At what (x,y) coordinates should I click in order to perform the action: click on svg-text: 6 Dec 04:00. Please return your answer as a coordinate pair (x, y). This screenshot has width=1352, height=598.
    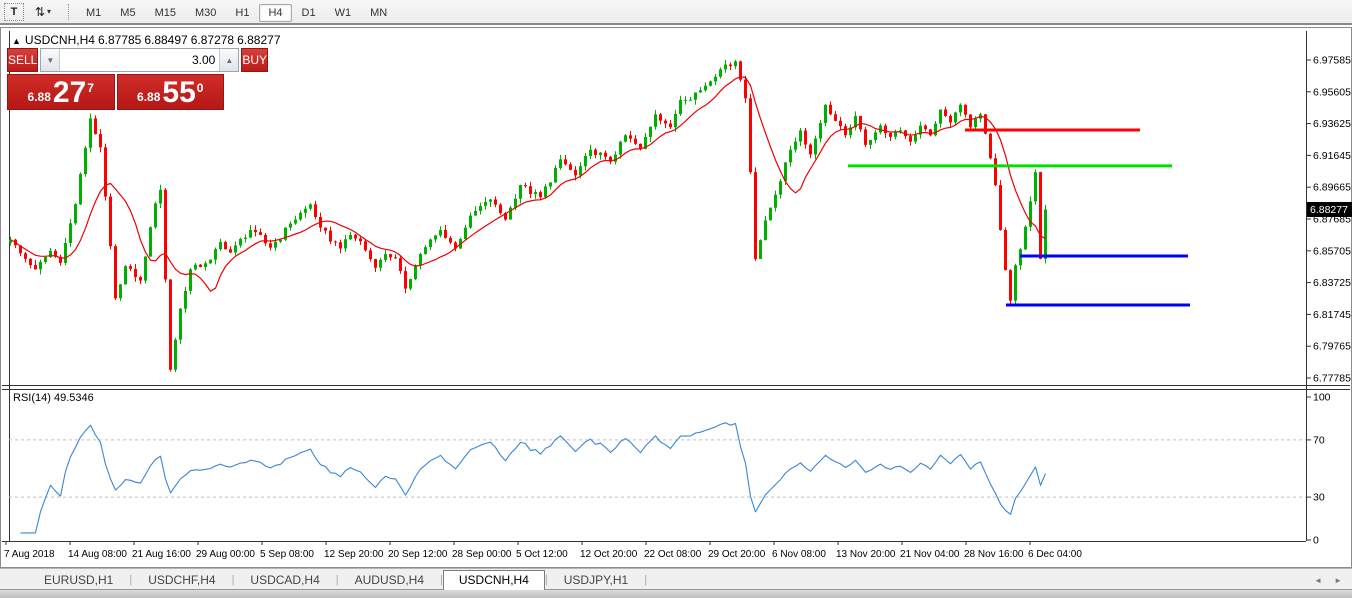
    Looking at the image, I should click on (1055, 554).